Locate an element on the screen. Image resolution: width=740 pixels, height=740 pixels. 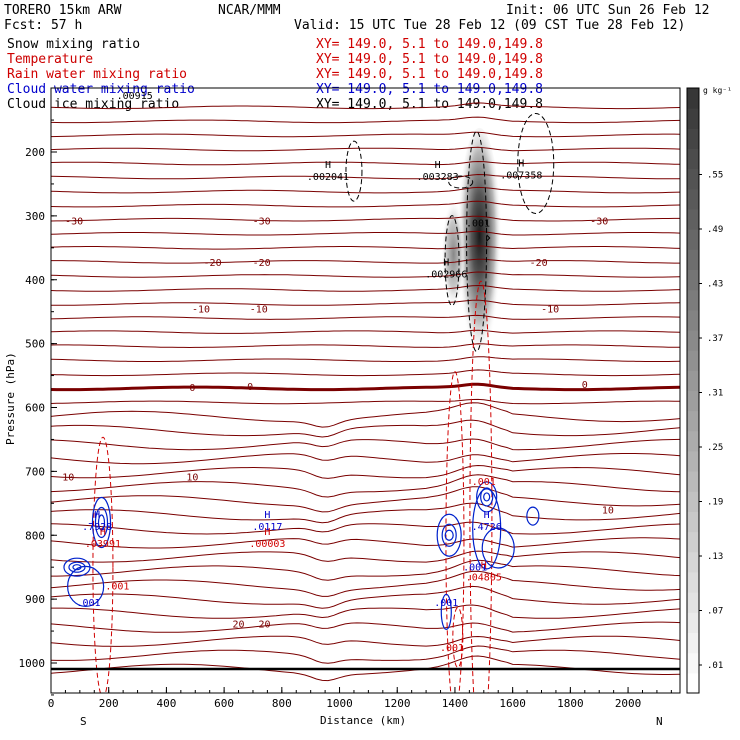
y-tick-label: 200 is located at coordinates (35, 152).